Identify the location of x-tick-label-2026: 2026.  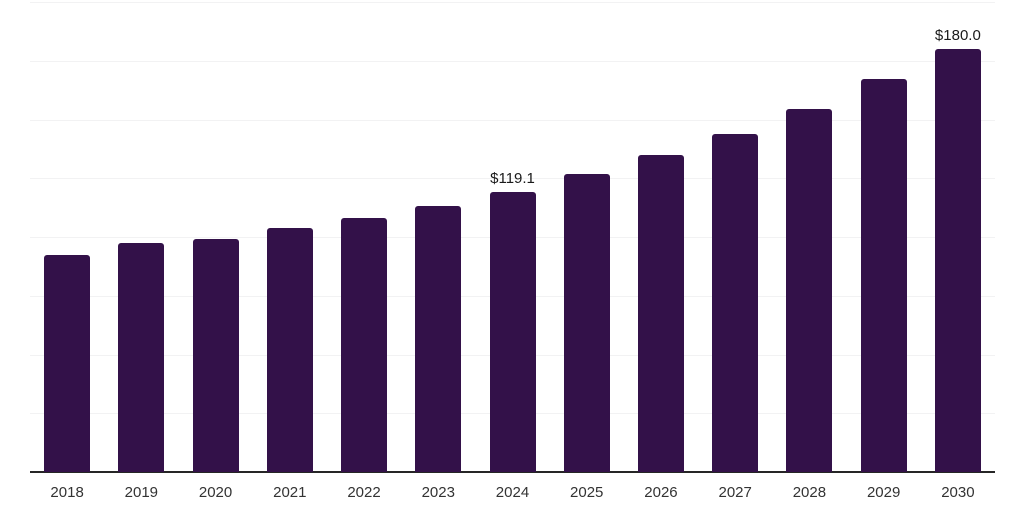
(661, 492).